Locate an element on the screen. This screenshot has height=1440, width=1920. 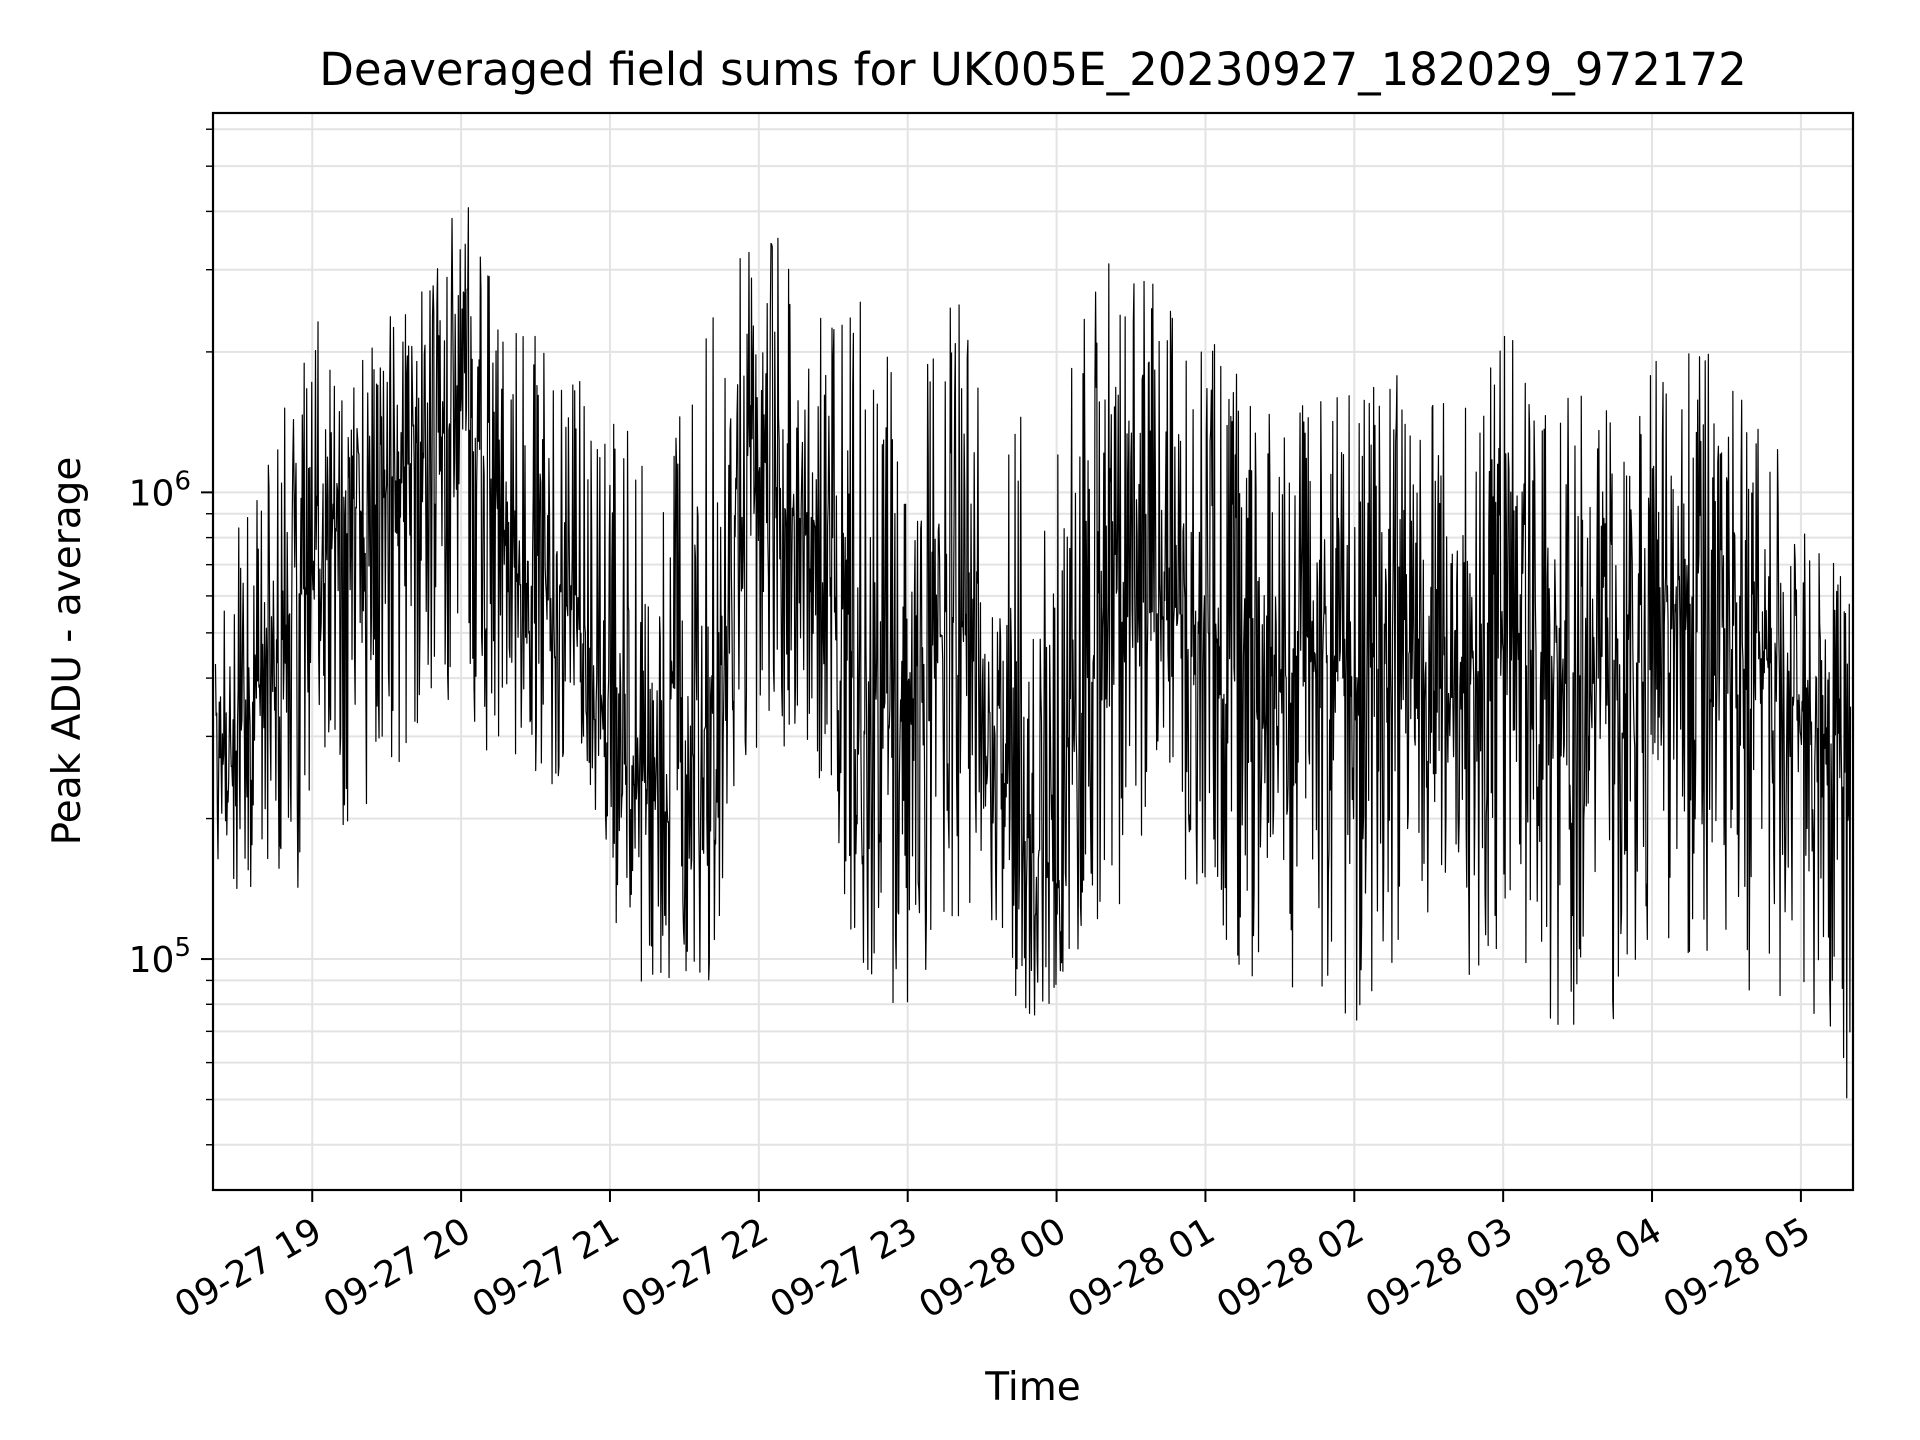
y-axis-label: Peak ADU - average is located at coordinates (67, 651).